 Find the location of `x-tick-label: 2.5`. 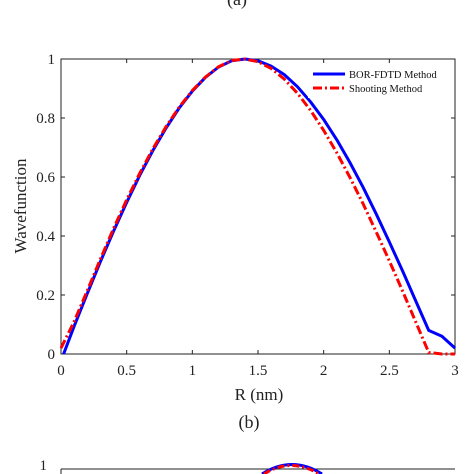

x-tick-label: 2.5 is located at coordinates (389, 371).